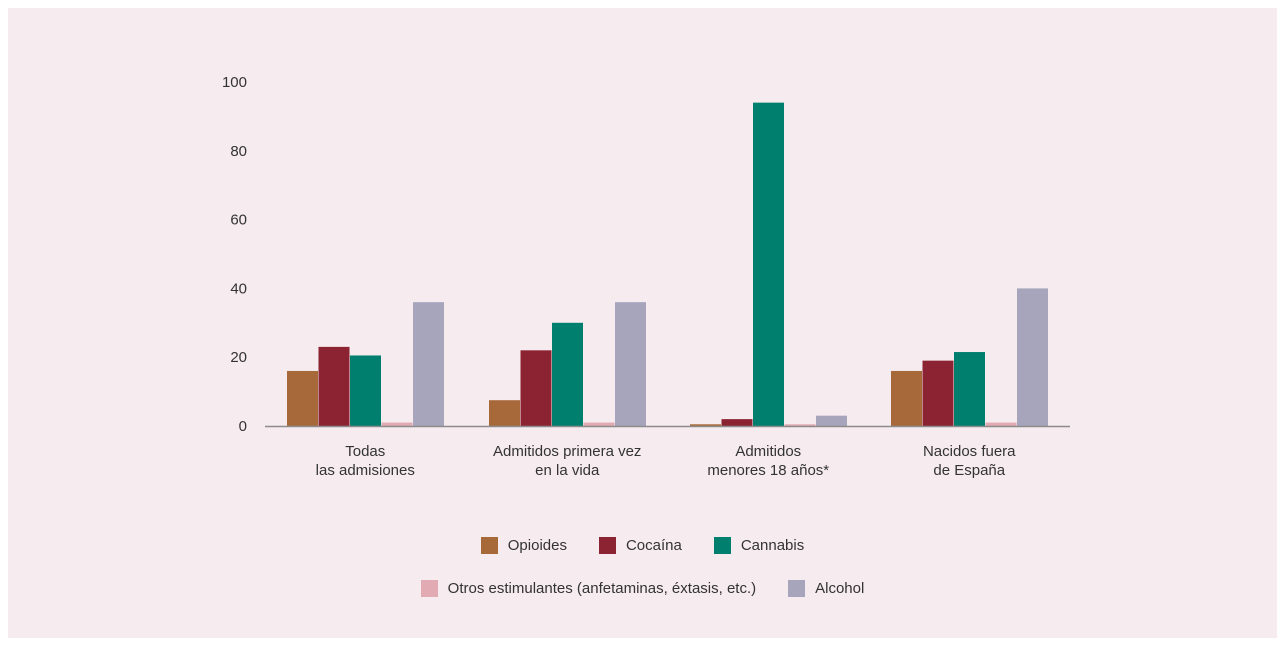 This screenshot has height=646, width=1285. I want to click on y-tick-label: 100, so click(234, 82).